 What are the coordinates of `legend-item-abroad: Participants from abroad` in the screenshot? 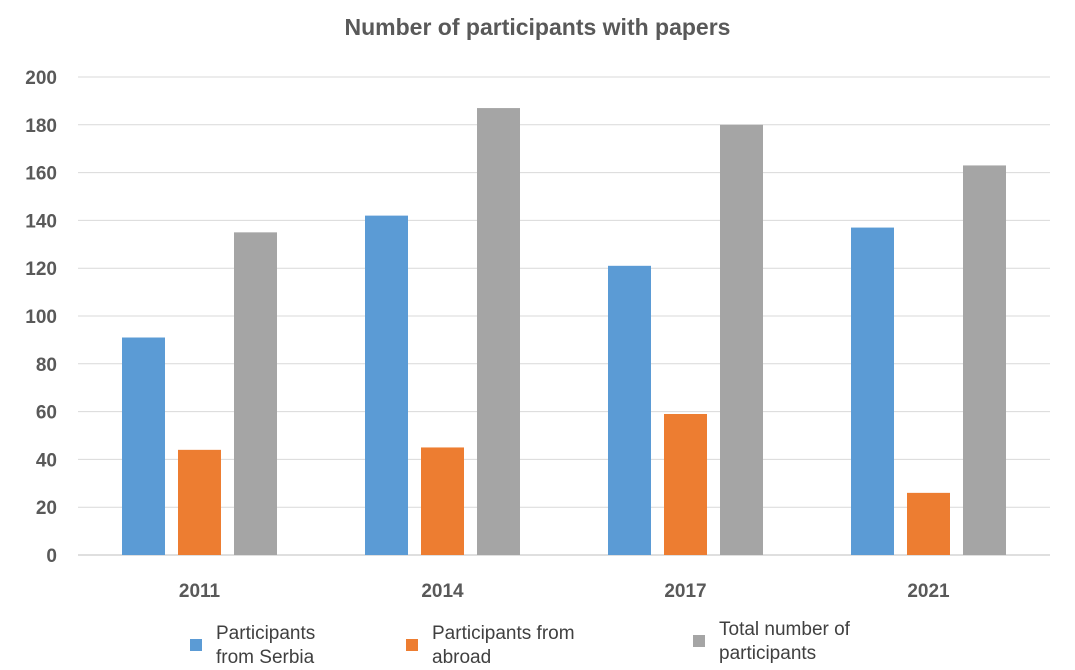 It's located at (490, 646).